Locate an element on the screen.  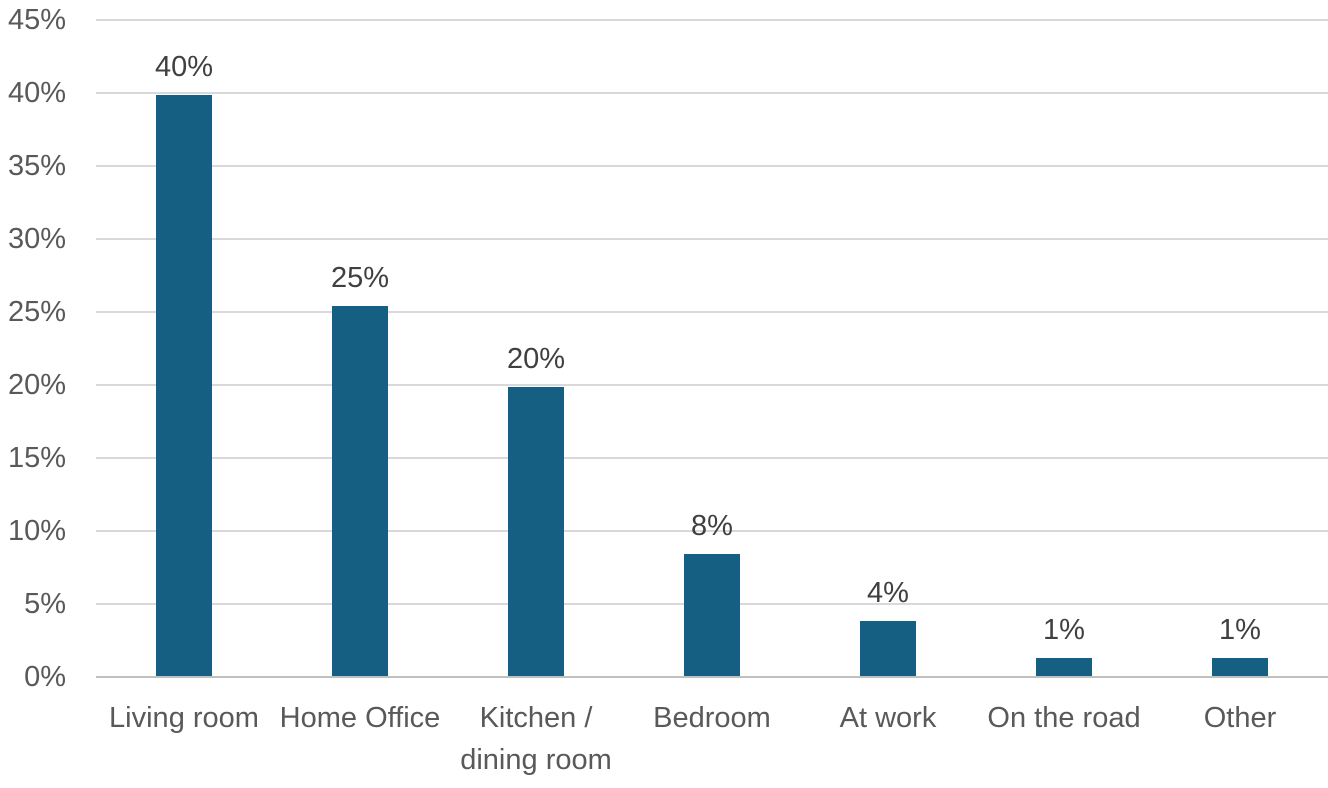
category-label: Kitchen / dining room is located at coordinates (536, 738).